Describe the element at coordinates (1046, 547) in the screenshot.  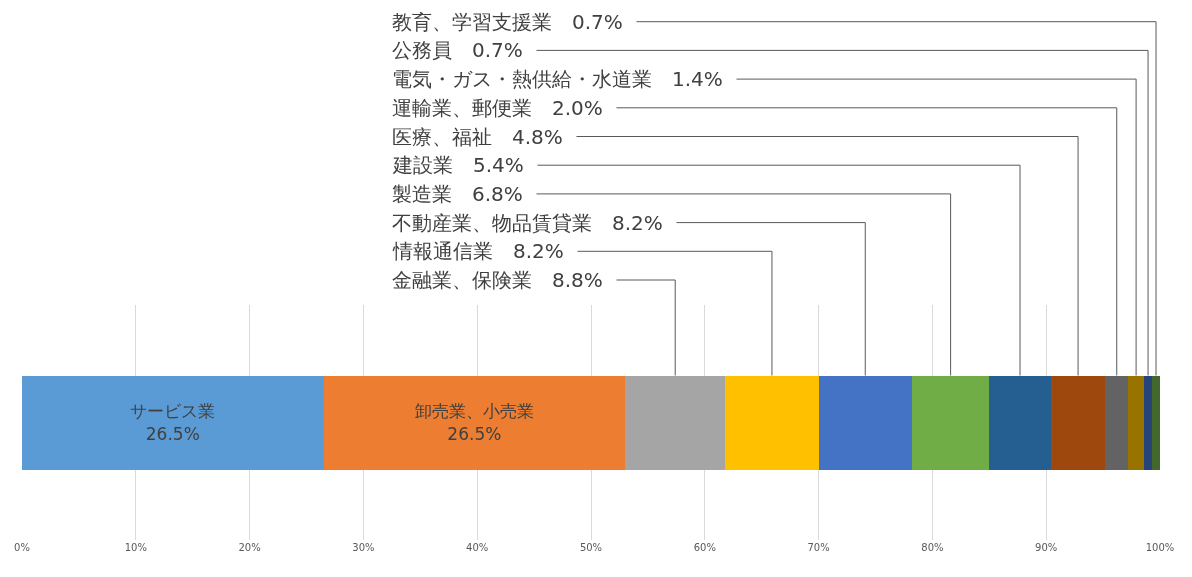
I see `x-tick-label: 90%` at that location.